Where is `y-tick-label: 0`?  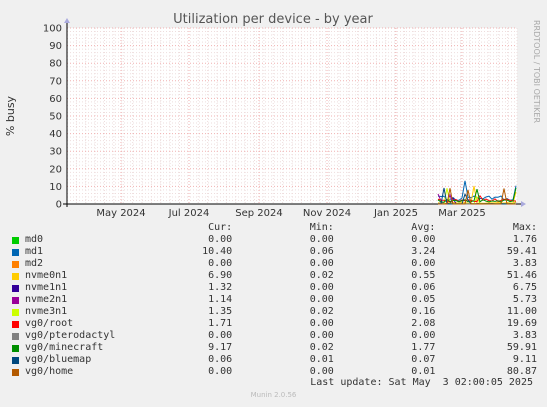
y-tick-label: 0 is located at coordinates (59, 205).